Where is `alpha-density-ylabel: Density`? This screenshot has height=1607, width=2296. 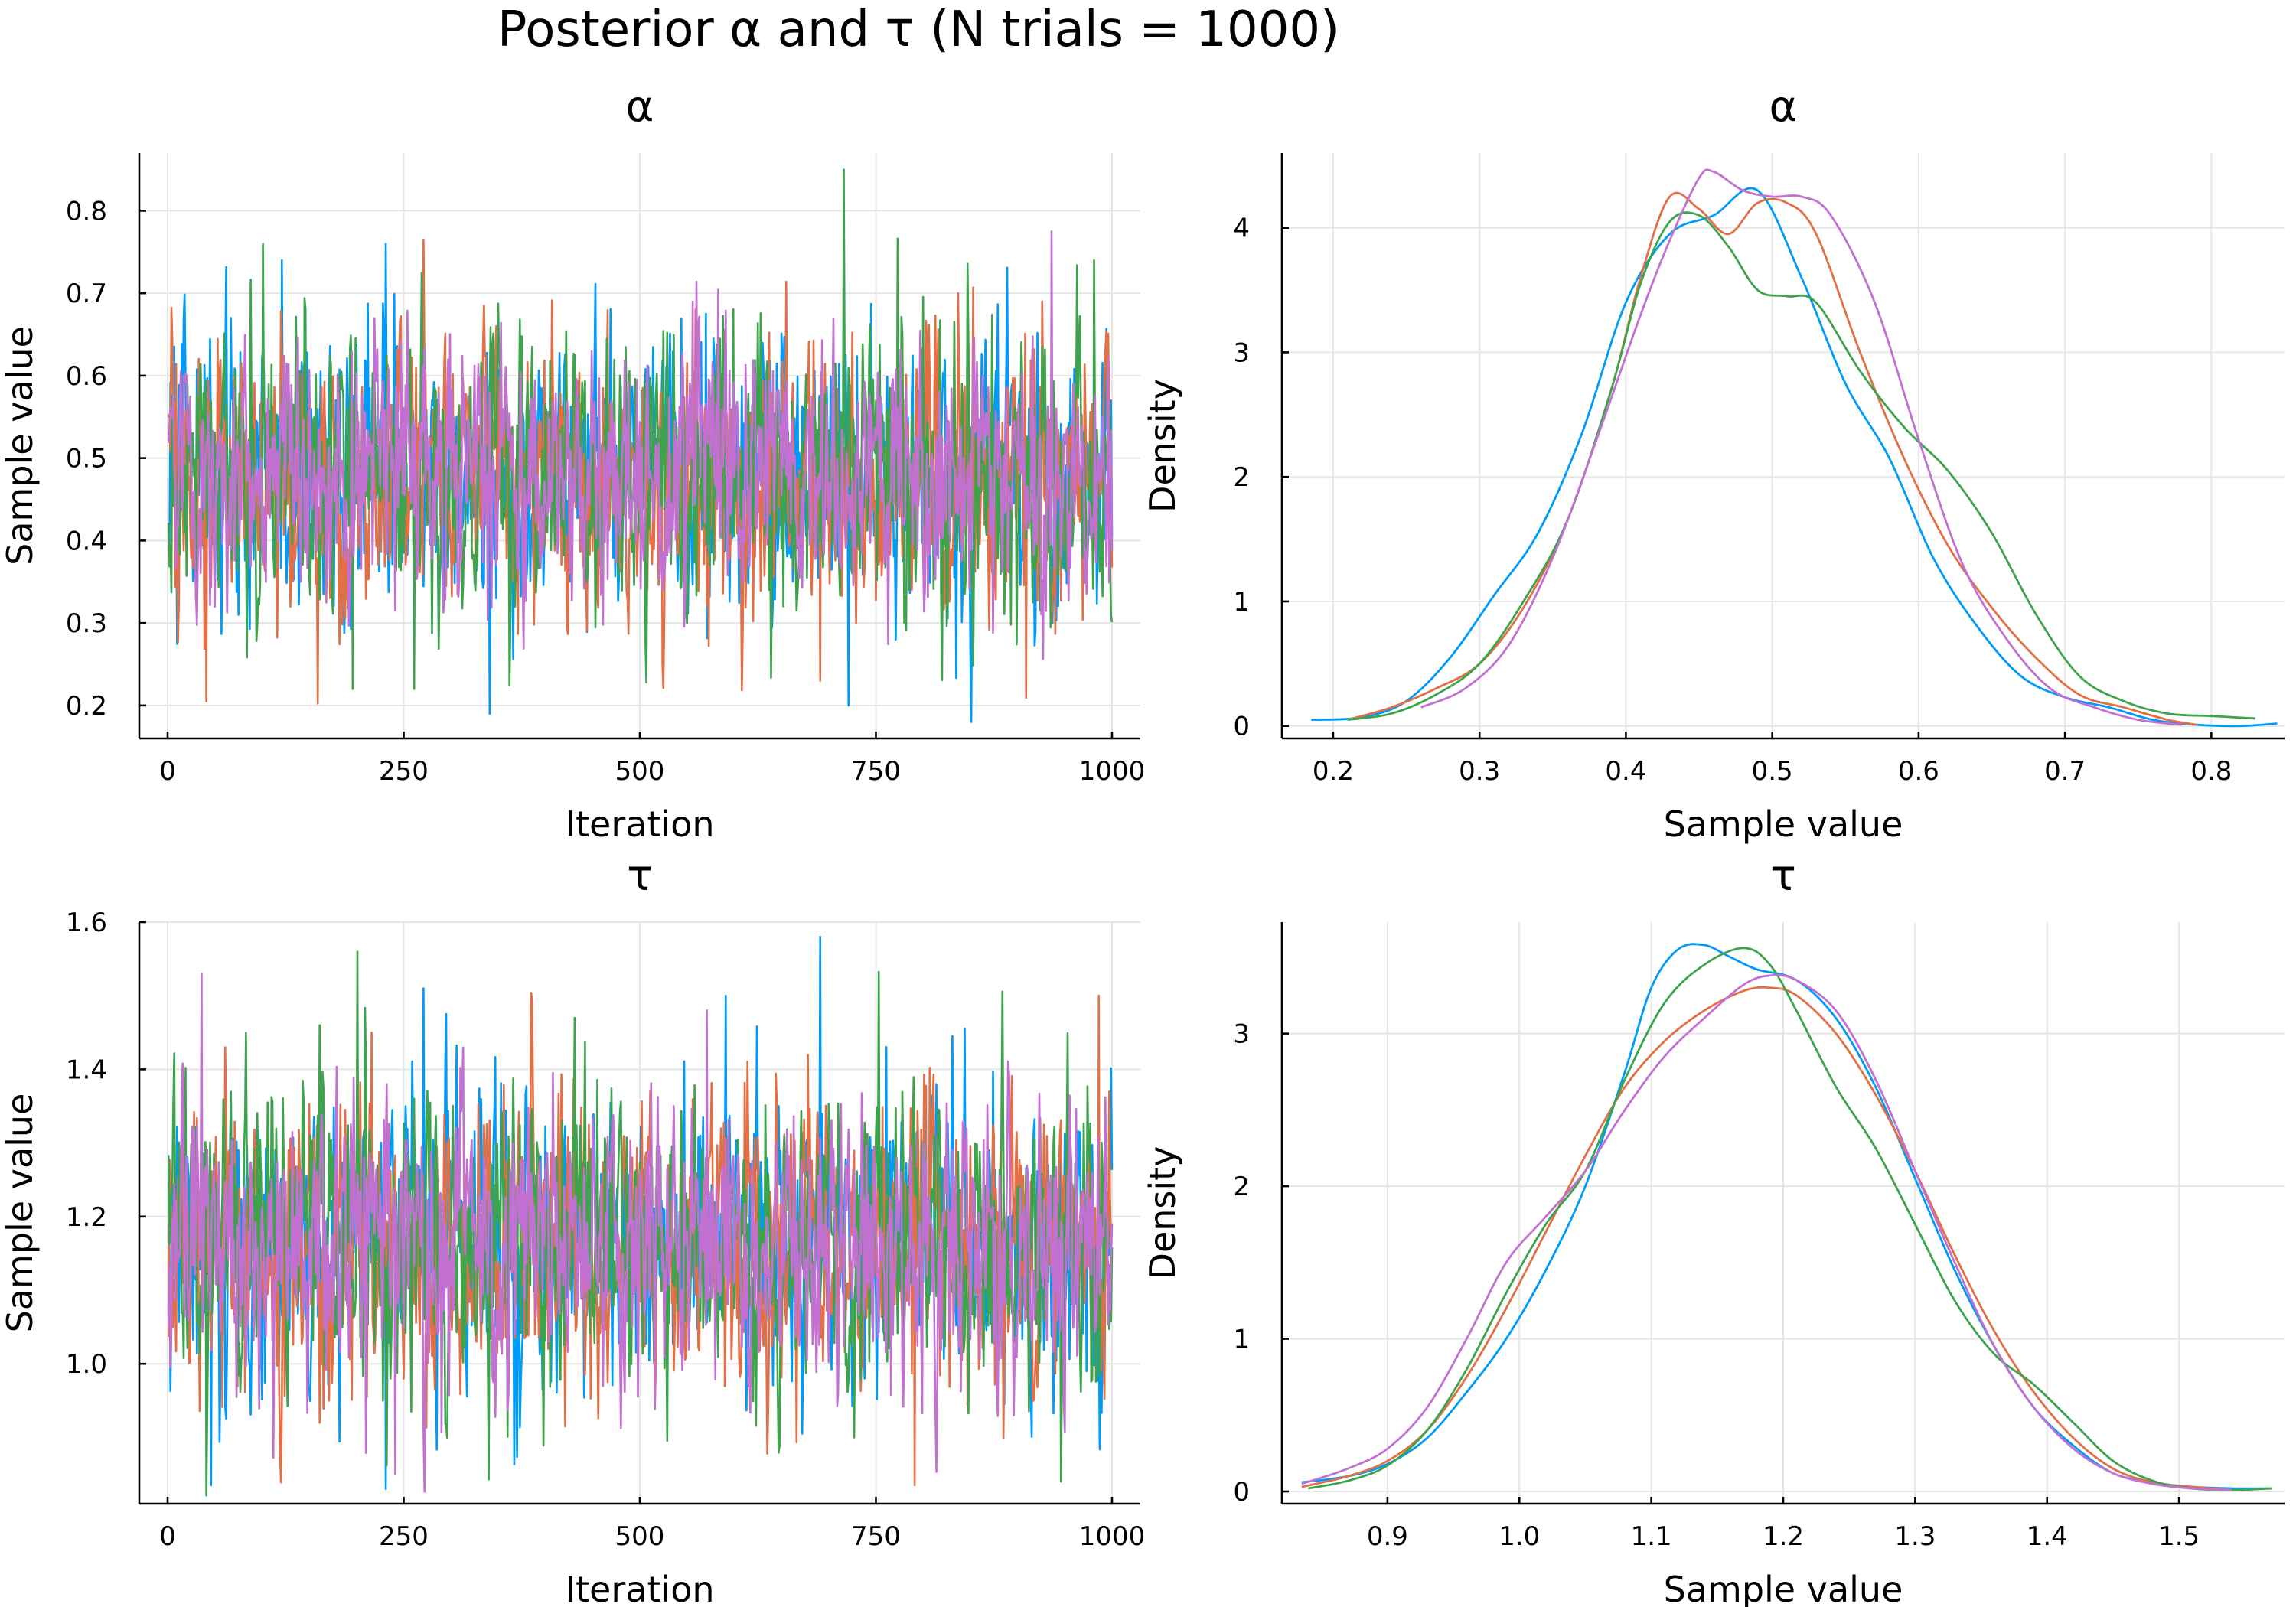 alpha-density-ylabel: Density is located at coordinates (1162, 446).